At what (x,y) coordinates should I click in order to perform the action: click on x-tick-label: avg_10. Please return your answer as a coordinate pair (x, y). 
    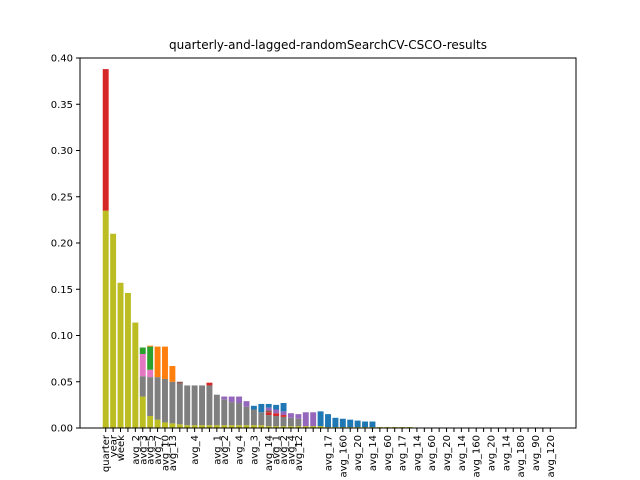
    Looking at the image, I should click on (165, 453).